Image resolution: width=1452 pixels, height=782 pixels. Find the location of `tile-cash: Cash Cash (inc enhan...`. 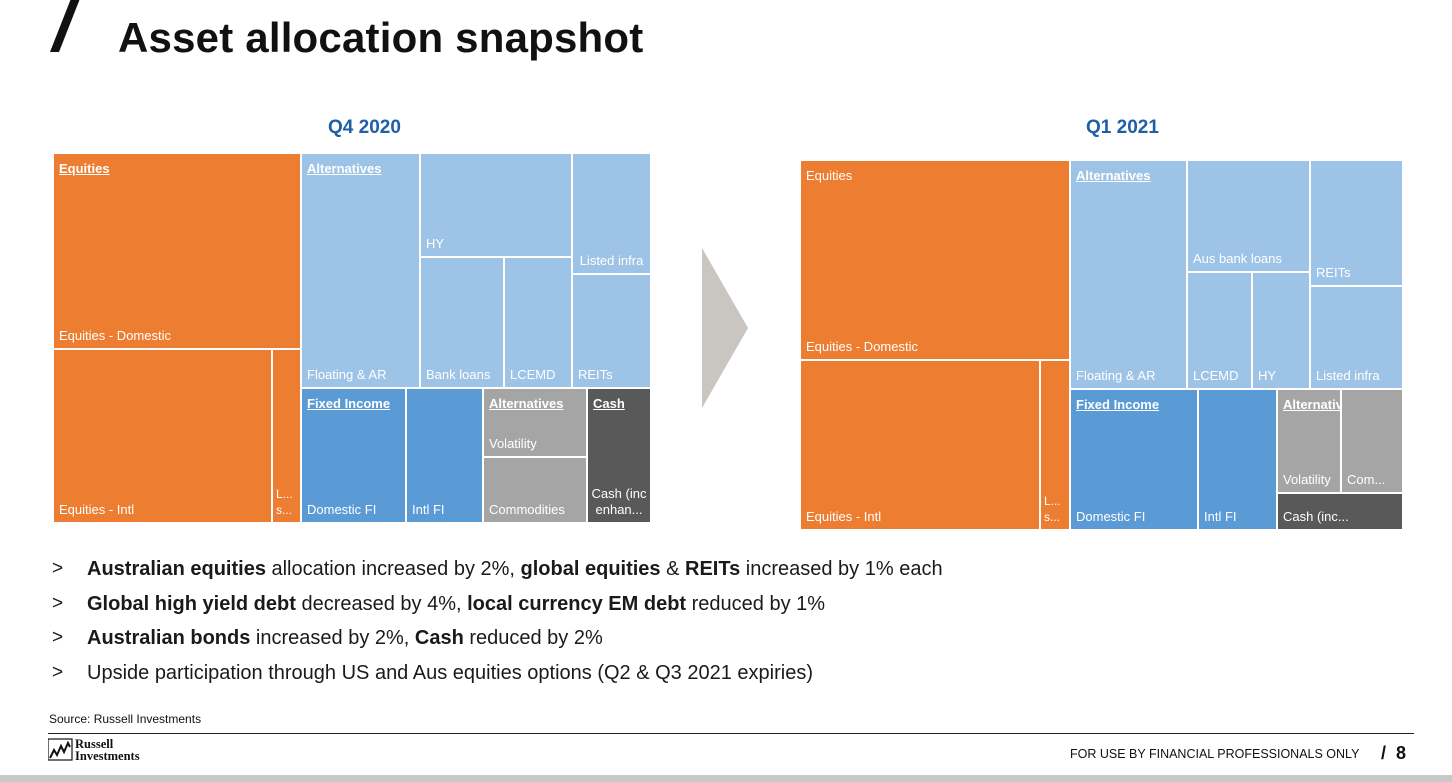

tile-cash: Cash Cash (inc enhan... is located at coordinates (619, 455).